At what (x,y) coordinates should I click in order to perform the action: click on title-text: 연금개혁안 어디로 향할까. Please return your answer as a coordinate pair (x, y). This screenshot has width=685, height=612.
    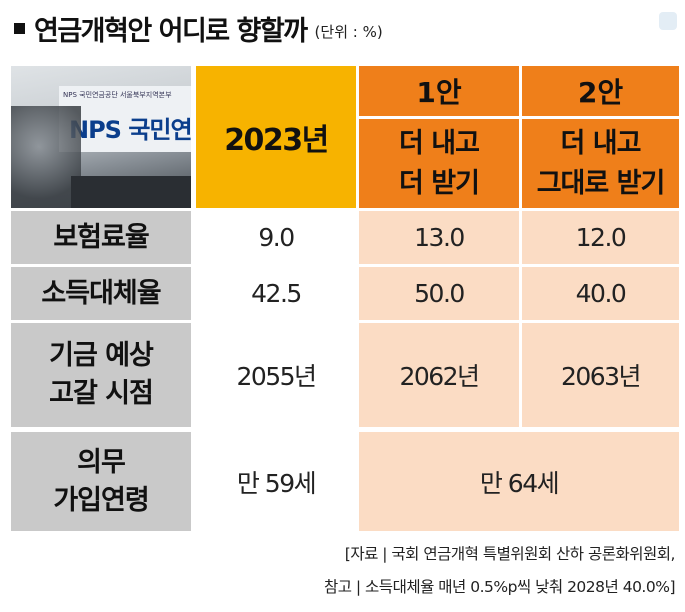
    Looking at the image, I should click on (171, 31).